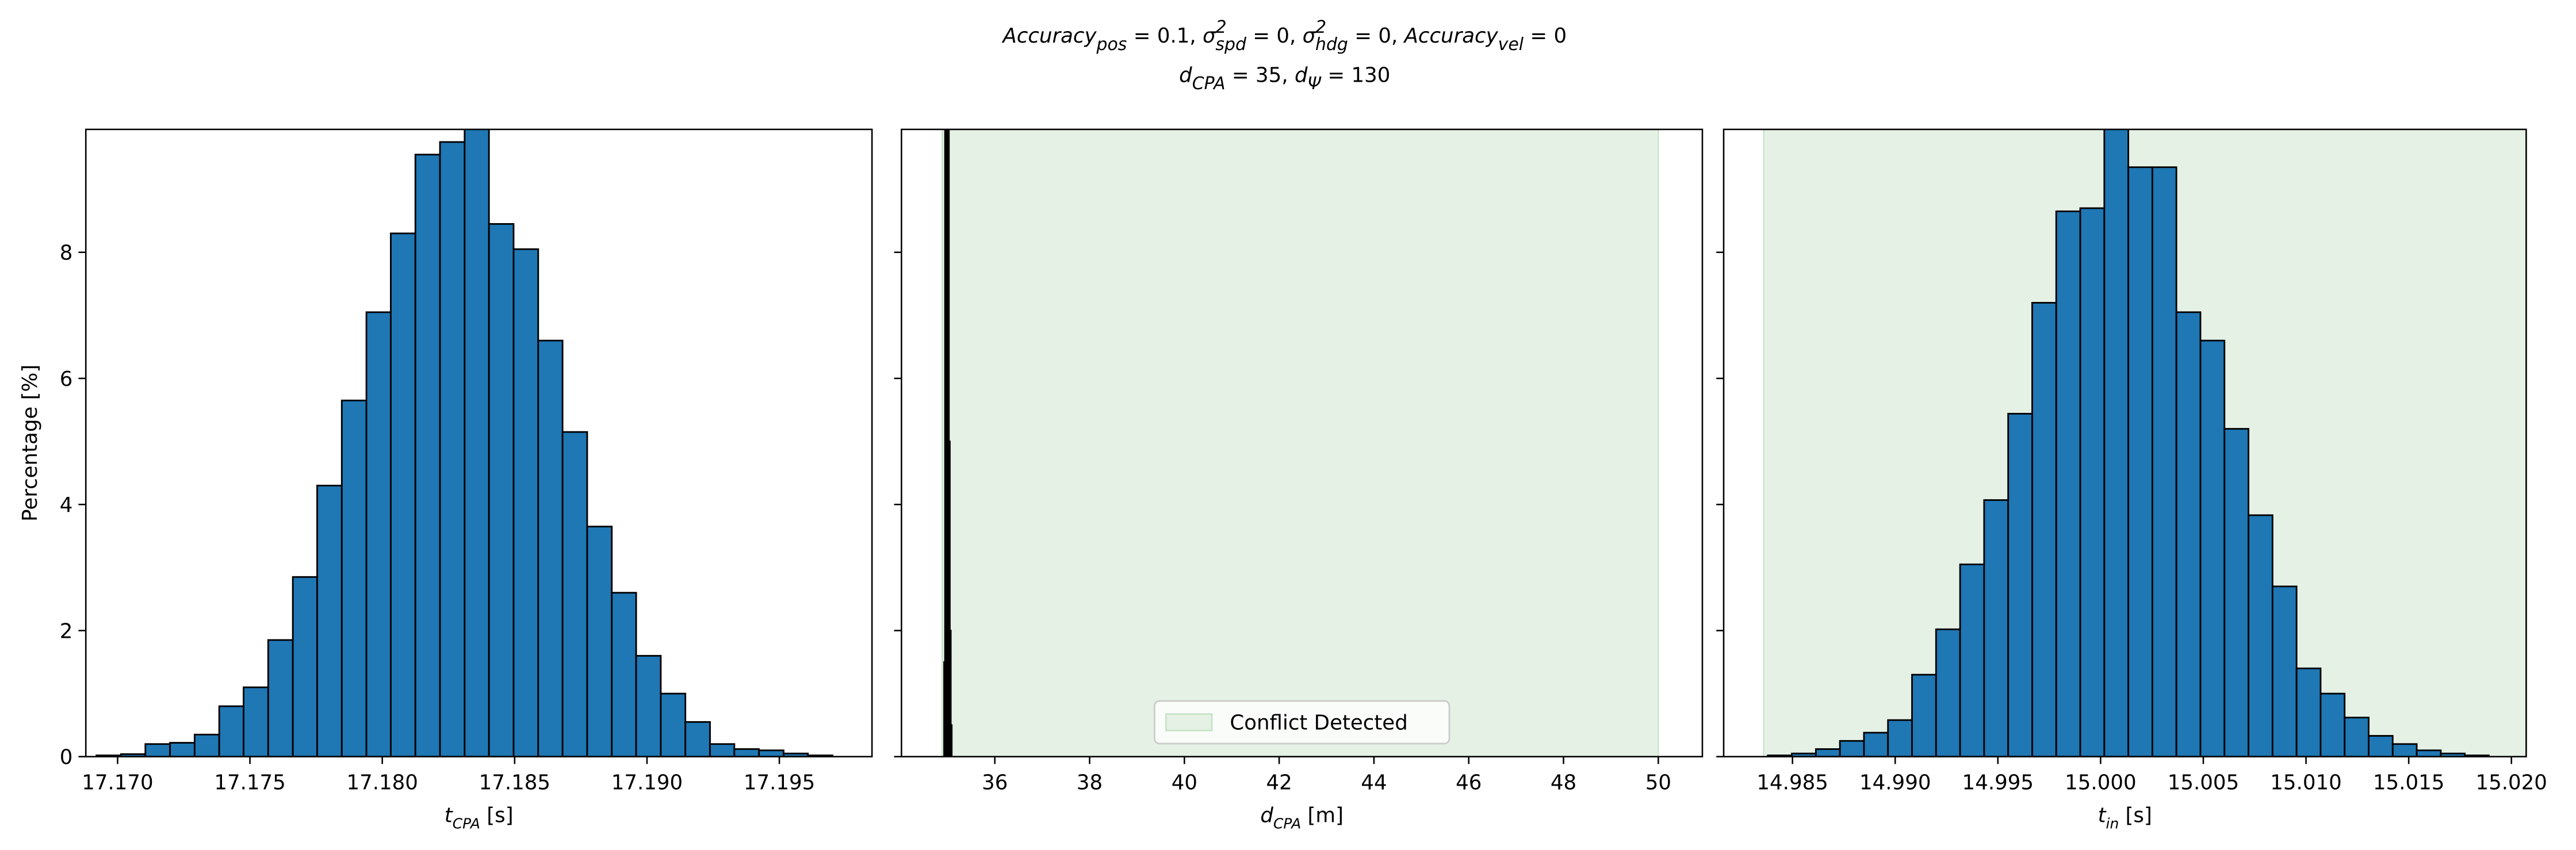 The width and height of the screenshot is (2576, 850). I want to click on x-tick-label: 15.005, so click(2203, 783).